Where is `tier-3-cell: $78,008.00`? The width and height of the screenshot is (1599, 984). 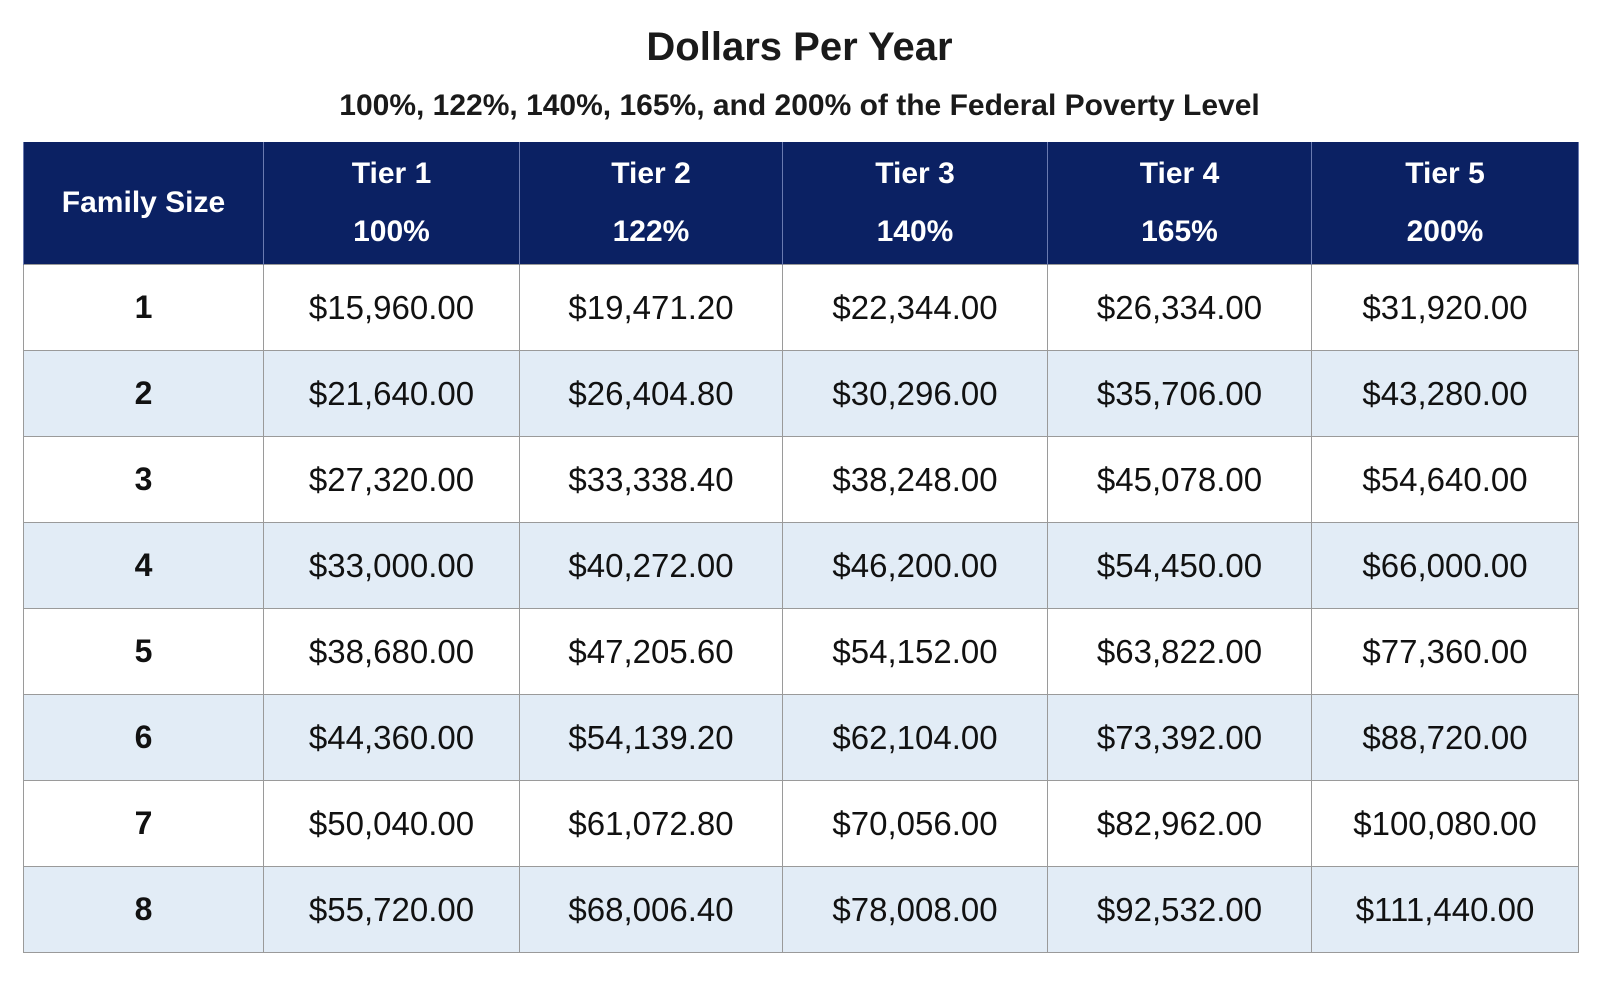 tier-3-cell: $78,008.00 is located at coordinates (915, 909).